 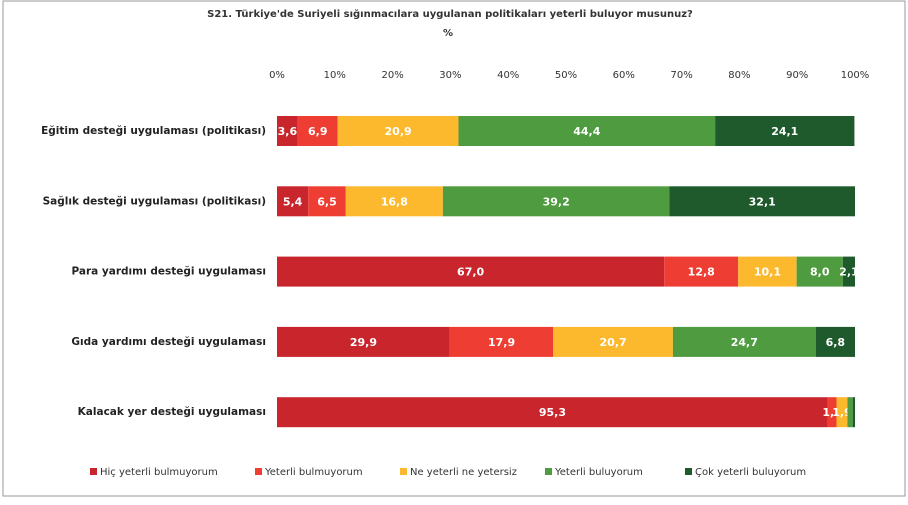 I want to click on value-label: 5,4, so click(x=293, y=201).